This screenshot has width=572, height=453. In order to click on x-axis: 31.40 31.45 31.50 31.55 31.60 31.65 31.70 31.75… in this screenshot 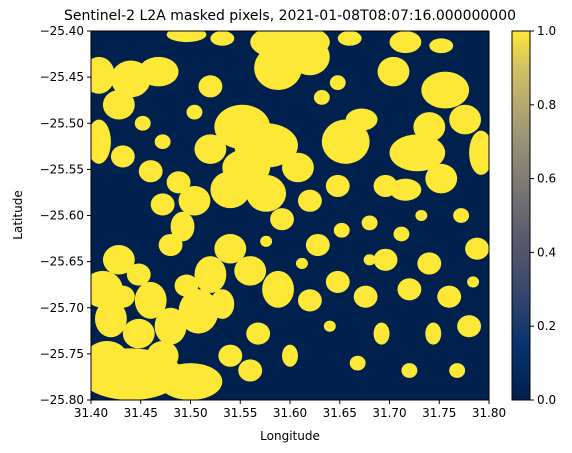, I will do `click(290, 410)`.